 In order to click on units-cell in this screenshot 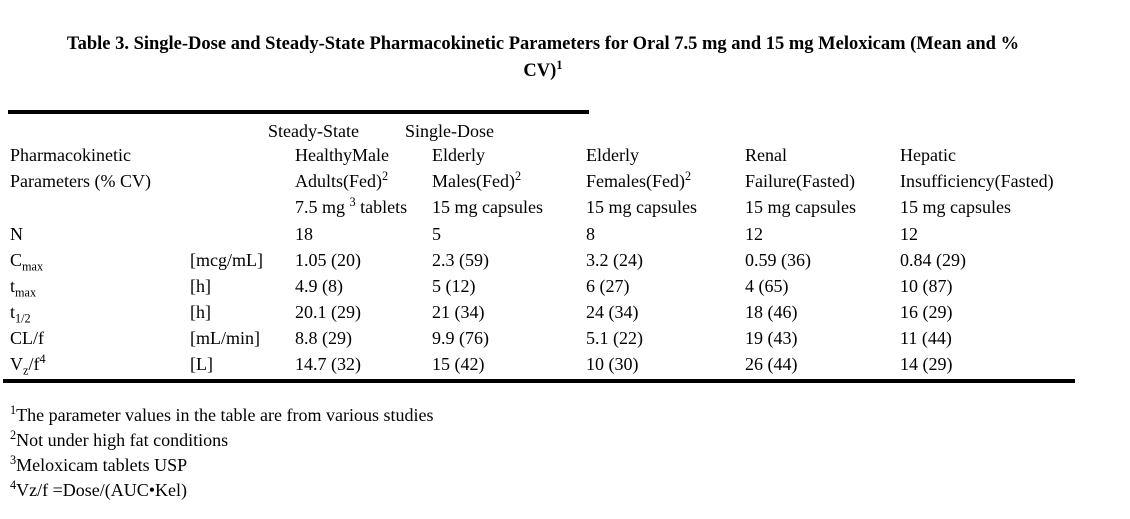, I will do `click(242, 234)`.